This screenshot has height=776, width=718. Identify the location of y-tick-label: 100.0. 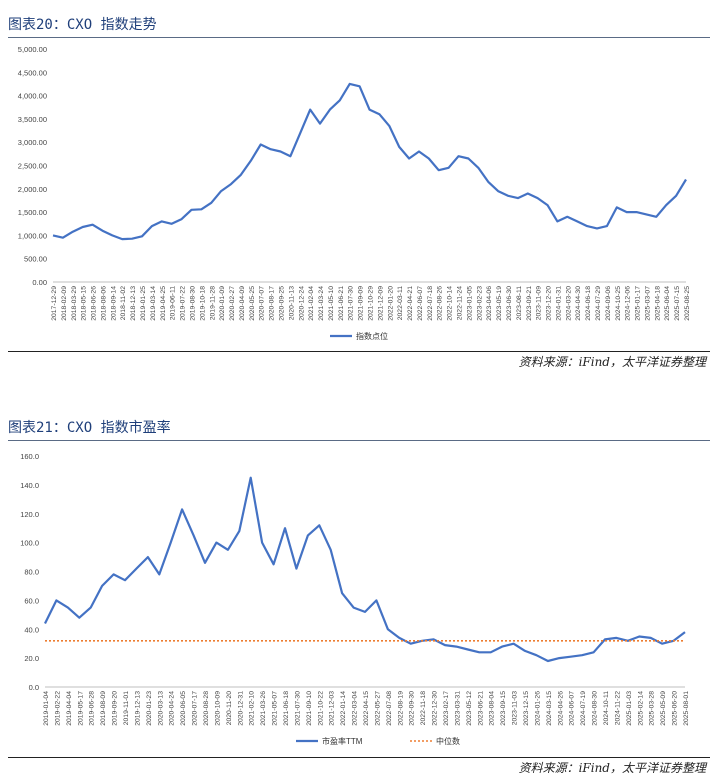
(29, 543).